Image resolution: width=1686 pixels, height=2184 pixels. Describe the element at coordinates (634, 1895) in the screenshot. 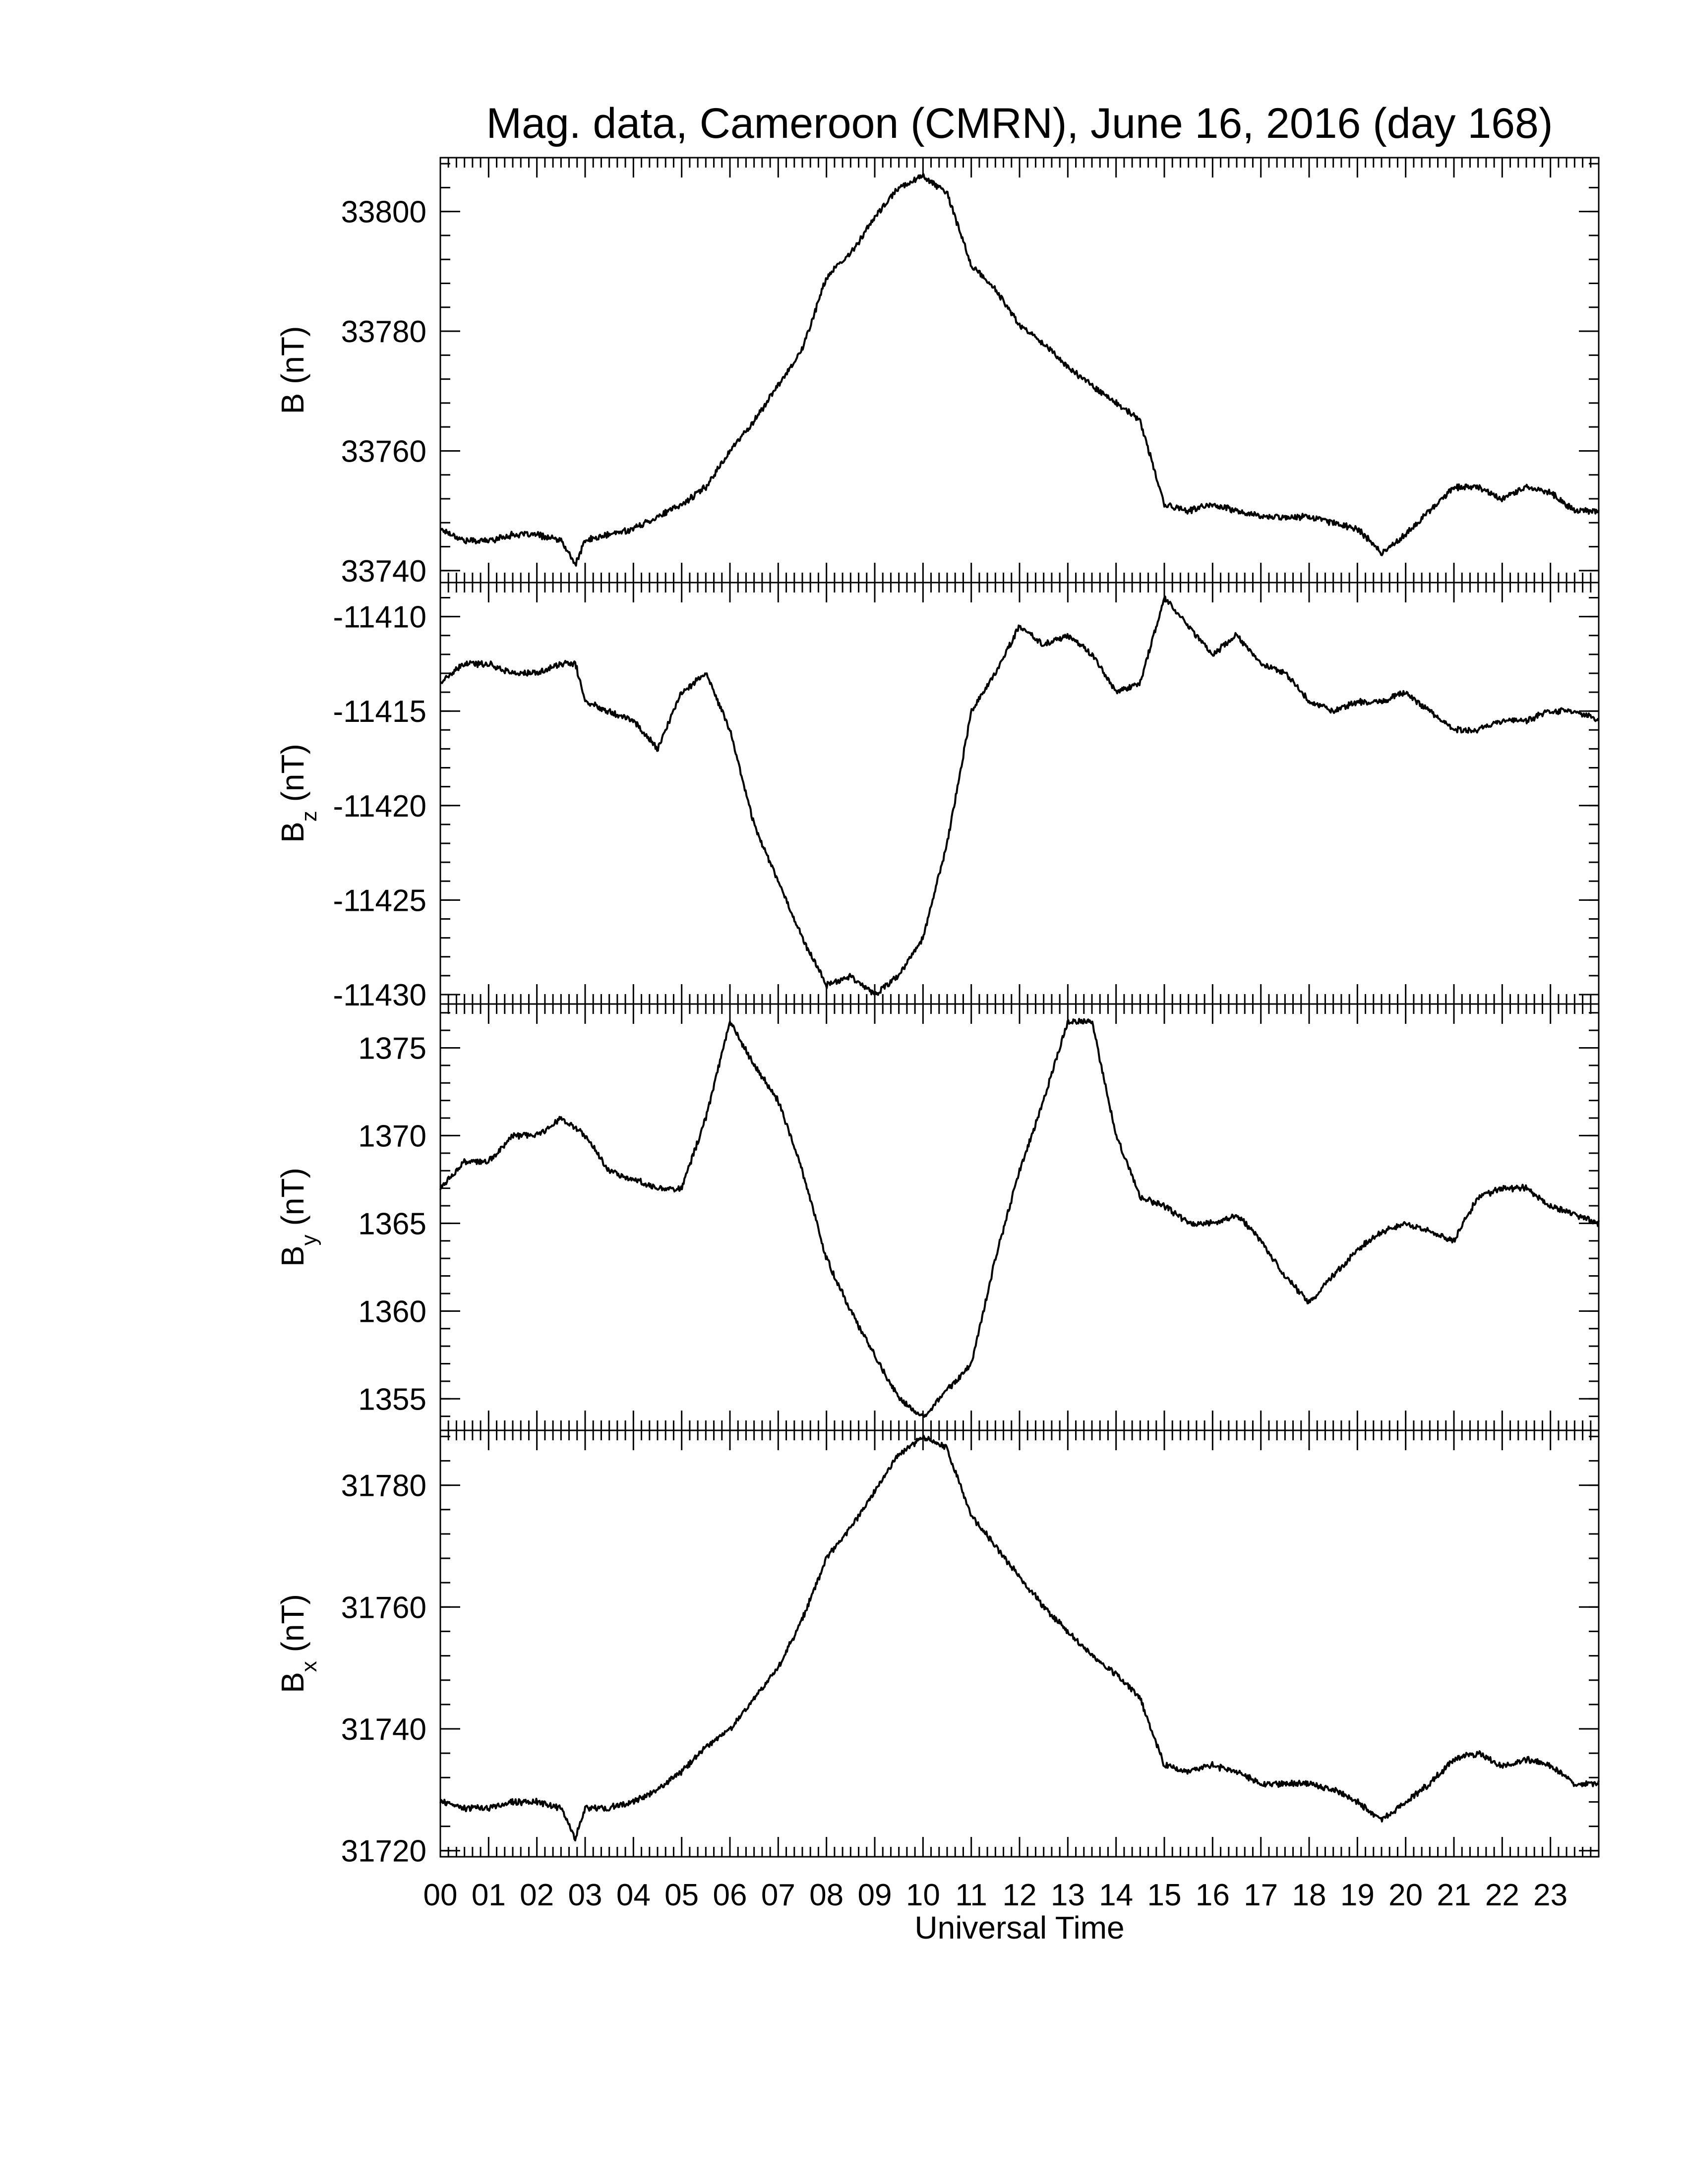

I see `x-tick-label: 04` at that location.